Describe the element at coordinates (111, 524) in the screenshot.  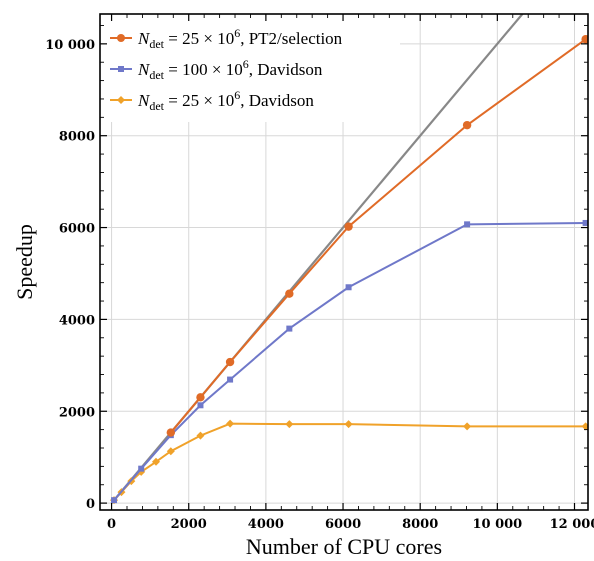
I see `x-tick-label: 0` at that location.